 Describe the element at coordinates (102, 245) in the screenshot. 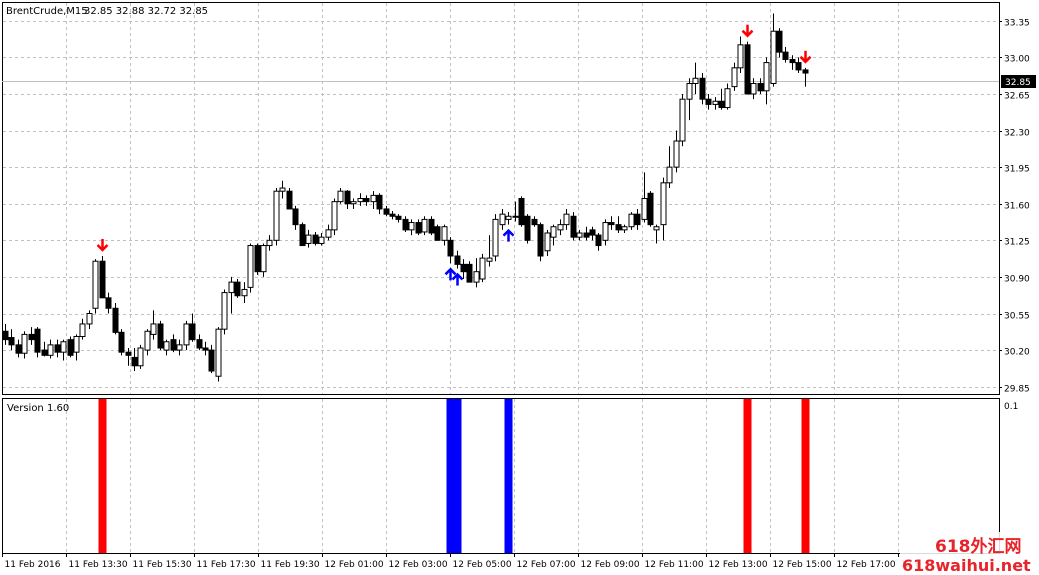

I see `sell-arrow-icon` at that location.